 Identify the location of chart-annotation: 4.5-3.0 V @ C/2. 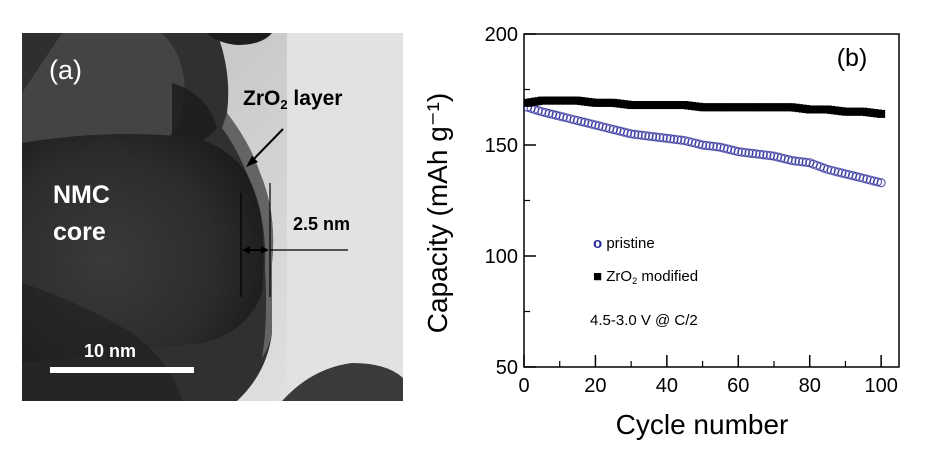
(644, 320).